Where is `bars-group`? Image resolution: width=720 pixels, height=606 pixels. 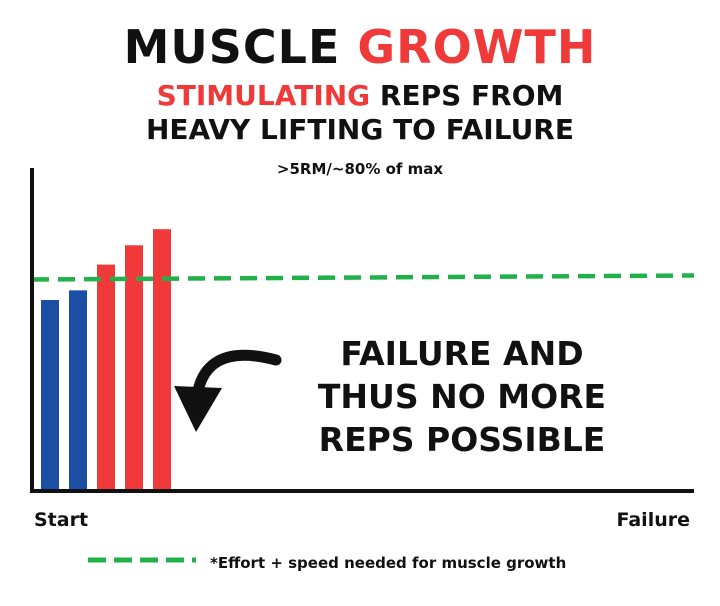 bars-group is located at coordinates (106, 359).